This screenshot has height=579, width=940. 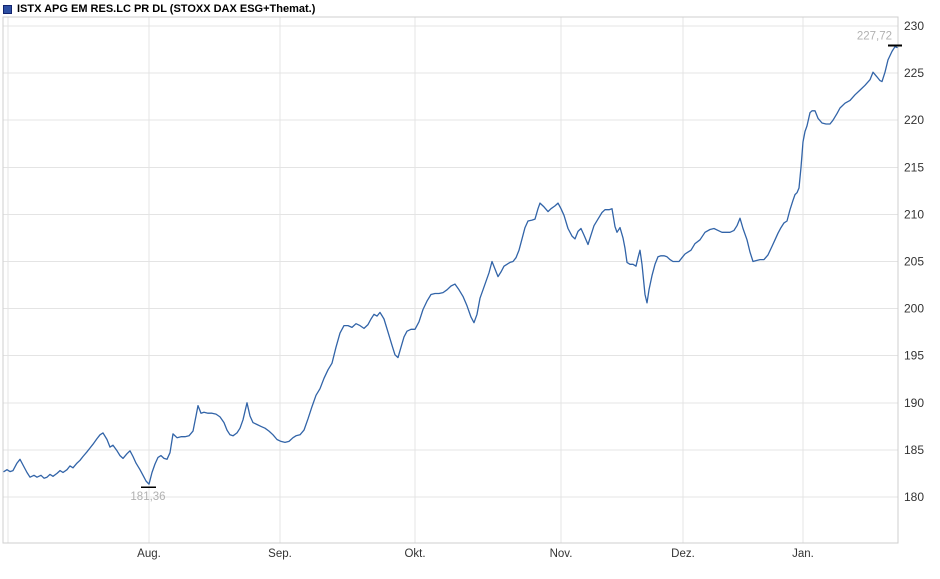 What do you see at coordinates (149, 554) in the screenshot?
I see `x-axis-month-label: Aug.` at bounding box center [149, 554].